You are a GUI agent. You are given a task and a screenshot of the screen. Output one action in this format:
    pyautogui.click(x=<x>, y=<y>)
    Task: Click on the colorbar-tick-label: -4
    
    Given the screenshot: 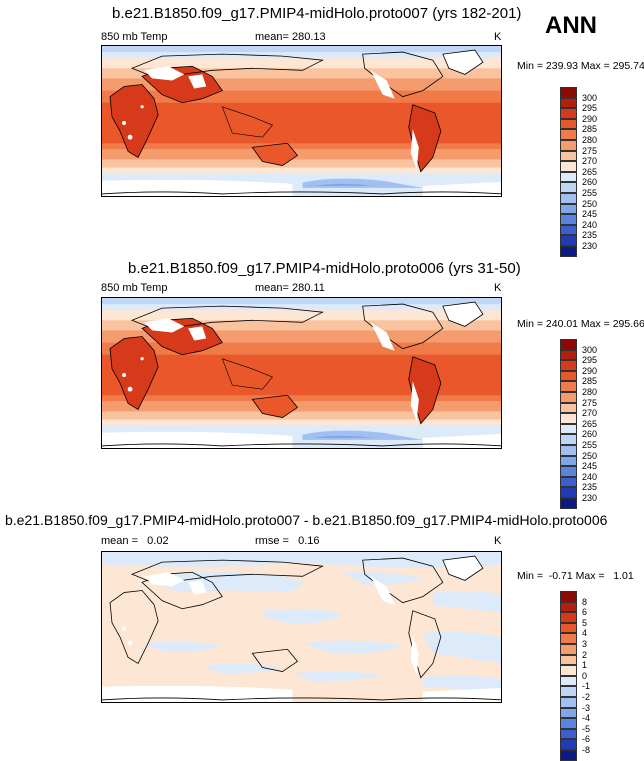 What is the action you would take?
    pyautogui.click(x=586, y=718)
    